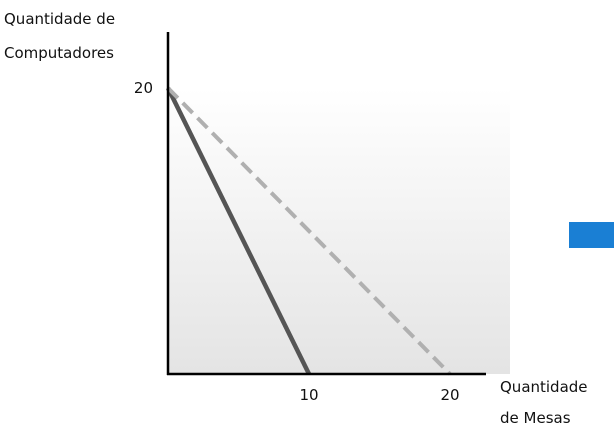  I want to click on x-tick-label: 10, so click(308, 395).